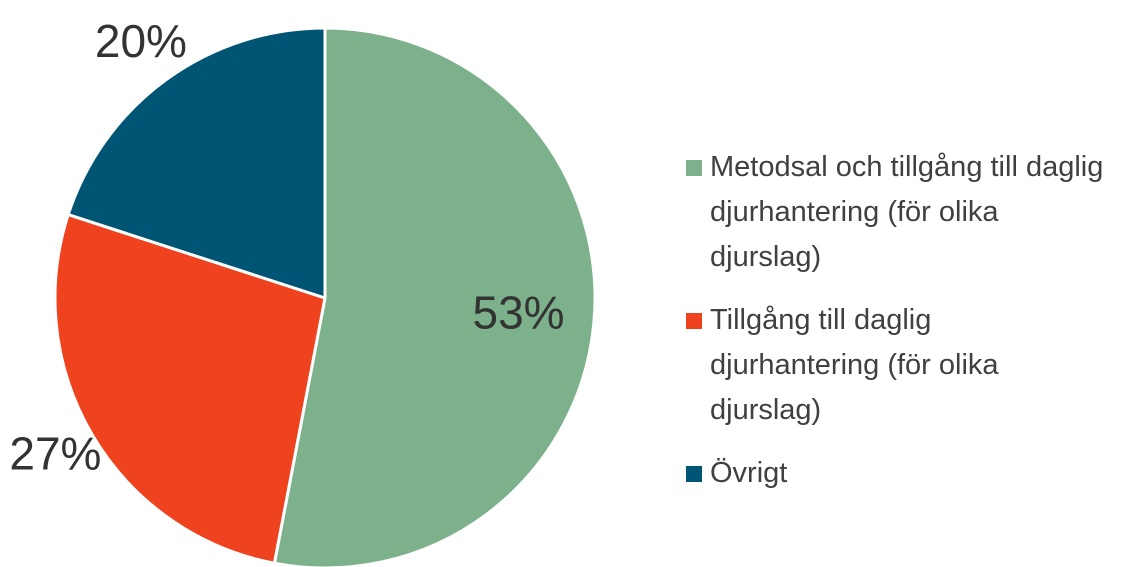  I want to click on legend-label: Övrigt, so click(749, 473).